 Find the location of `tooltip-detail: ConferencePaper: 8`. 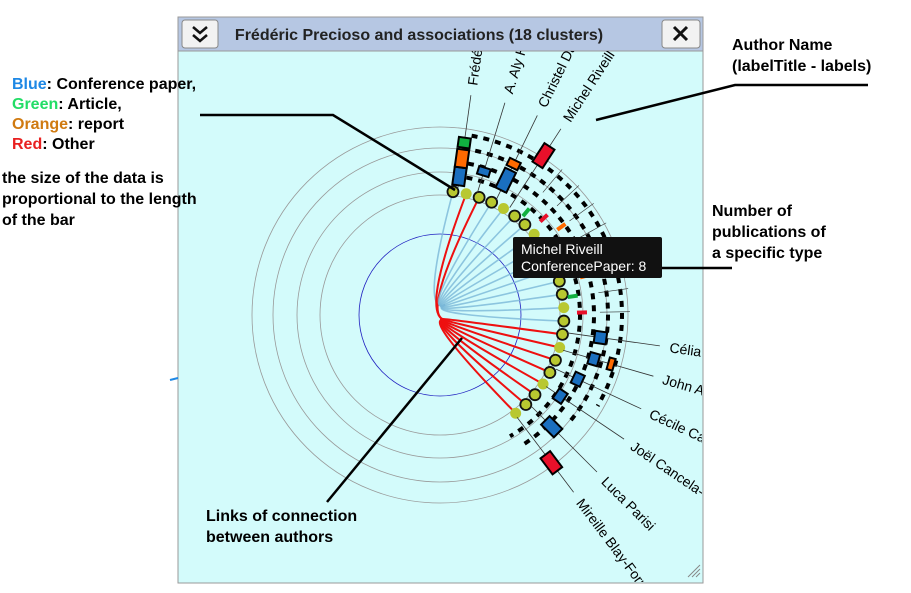

tooltip-detail: ConferencePaper: 8 is located at coordinates (584, 266).